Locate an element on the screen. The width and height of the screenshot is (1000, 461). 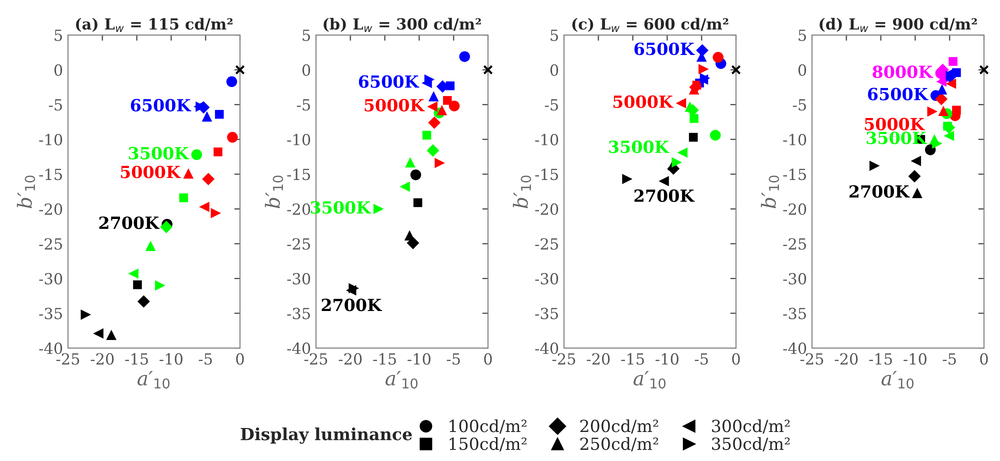
legend-label: 100cd/m² is located at coordinates (488, 426).